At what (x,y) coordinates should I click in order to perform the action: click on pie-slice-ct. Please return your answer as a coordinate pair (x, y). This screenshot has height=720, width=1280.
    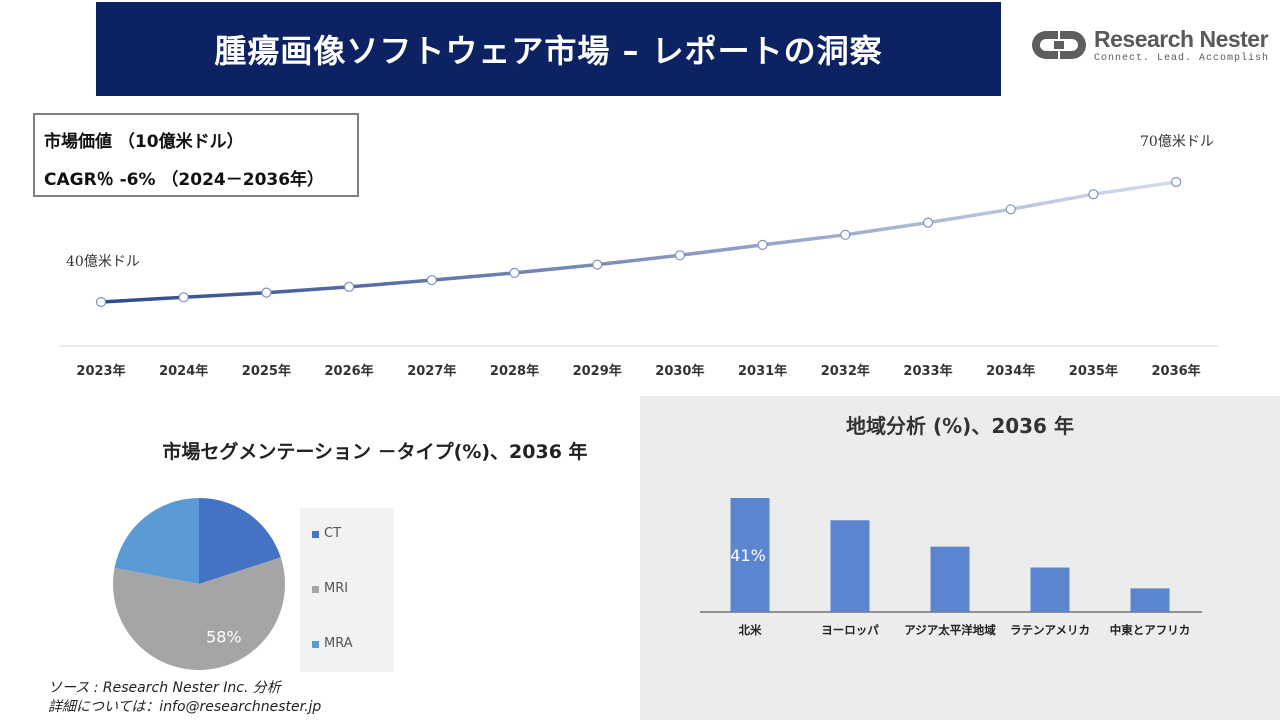
    Looking at the image, I should click on (240, 541).